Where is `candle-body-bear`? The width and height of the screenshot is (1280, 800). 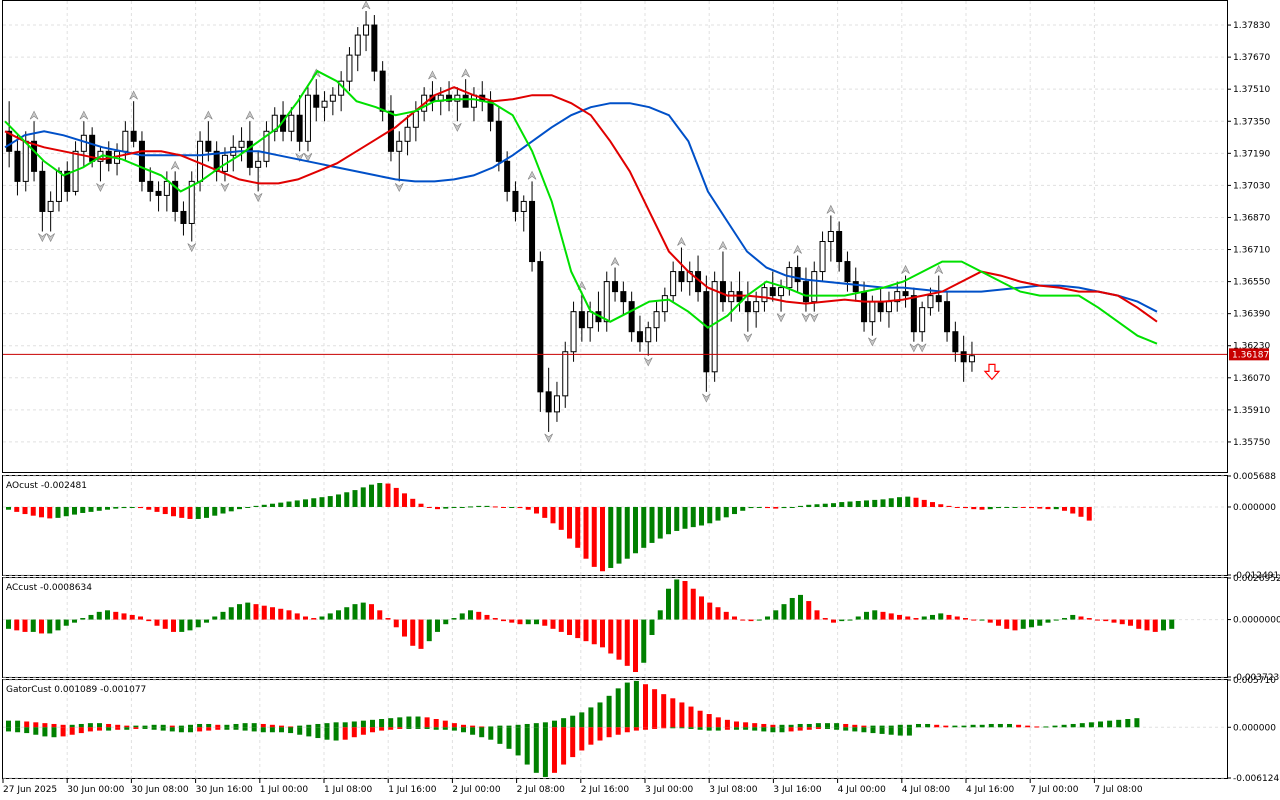
candle-body-bear is located at coordinates (183, 217).